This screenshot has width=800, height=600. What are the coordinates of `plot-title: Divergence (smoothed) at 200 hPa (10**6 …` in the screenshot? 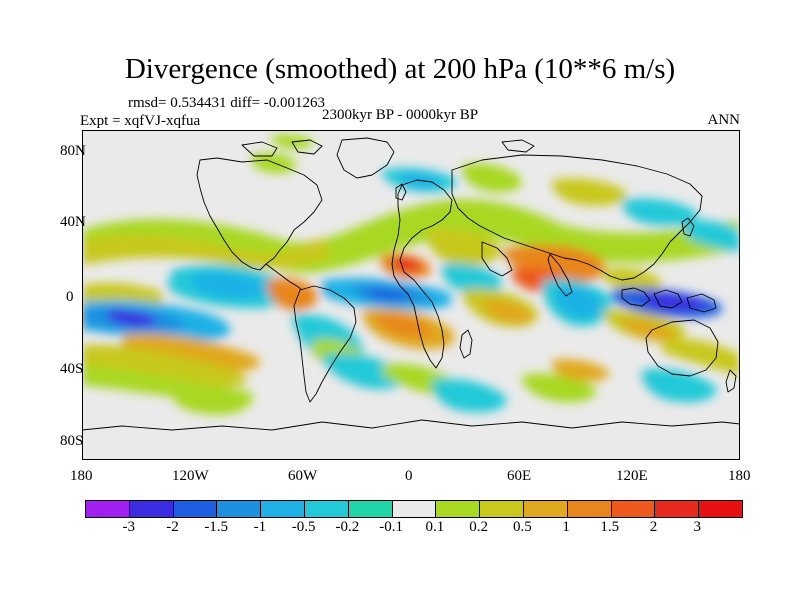 It's located at (400, 69).